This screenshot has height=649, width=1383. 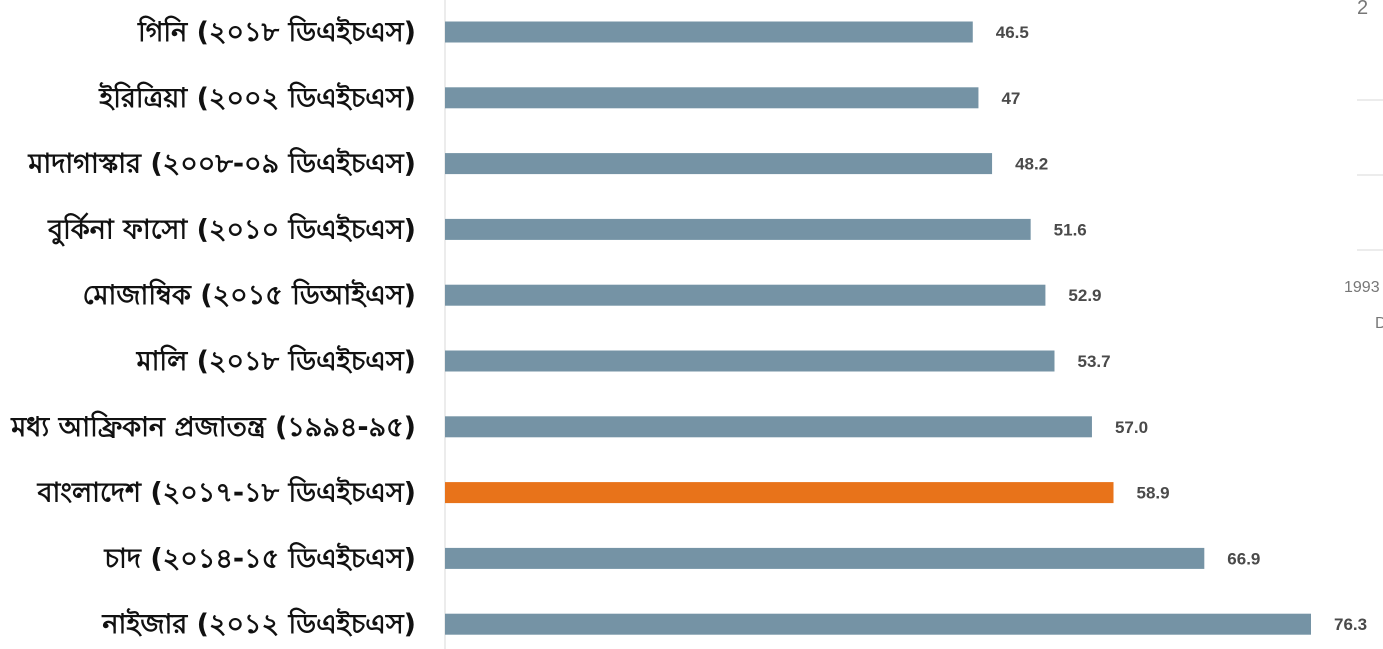 I want to click on fragment-text-year: 1993, so click(x=1362, y=287).